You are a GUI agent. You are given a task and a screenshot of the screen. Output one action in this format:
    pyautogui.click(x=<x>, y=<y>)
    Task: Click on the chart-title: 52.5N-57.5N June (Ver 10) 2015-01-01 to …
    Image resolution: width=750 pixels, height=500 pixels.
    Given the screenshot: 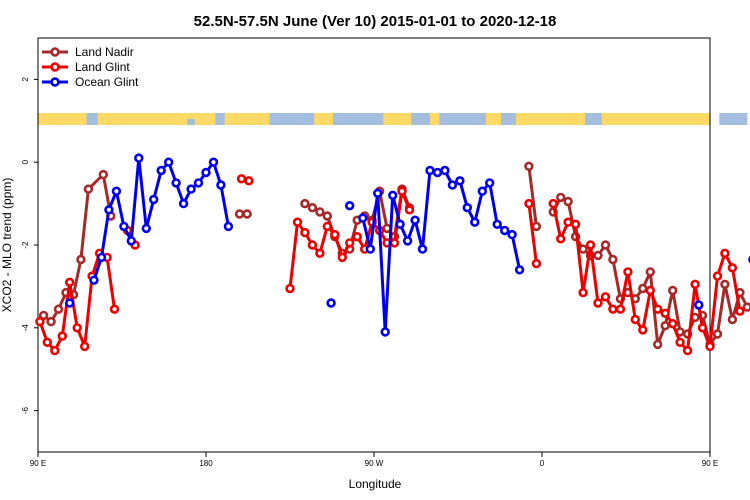 What is the action you would take?
    pyautogui.click(x=375, y=21)
    